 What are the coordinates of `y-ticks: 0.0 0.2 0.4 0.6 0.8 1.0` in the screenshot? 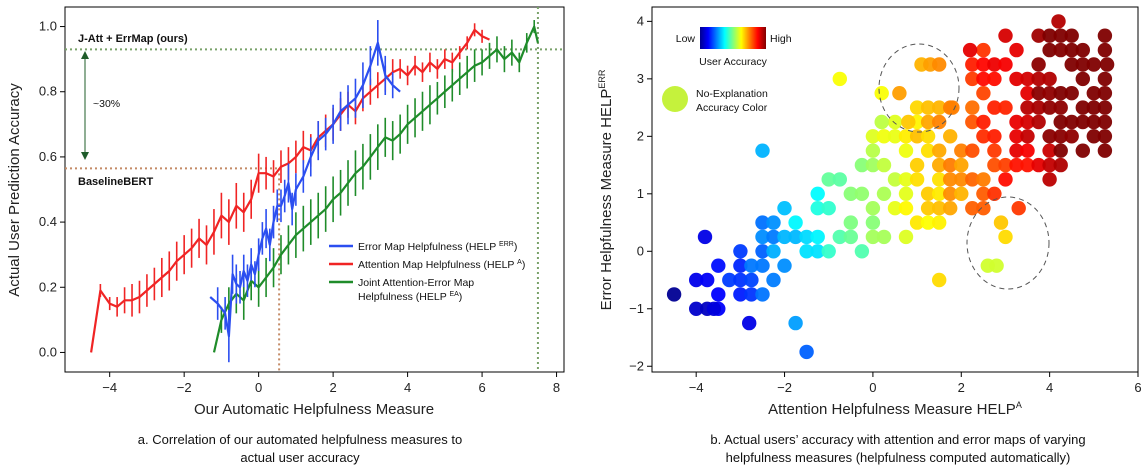 It's located at (52, 189).